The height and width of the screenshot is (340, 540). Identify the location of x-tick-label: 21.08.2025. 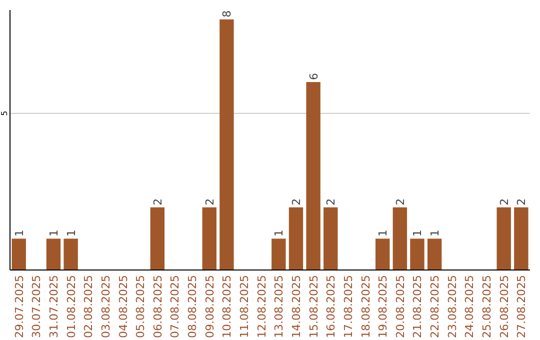
(417, 306).